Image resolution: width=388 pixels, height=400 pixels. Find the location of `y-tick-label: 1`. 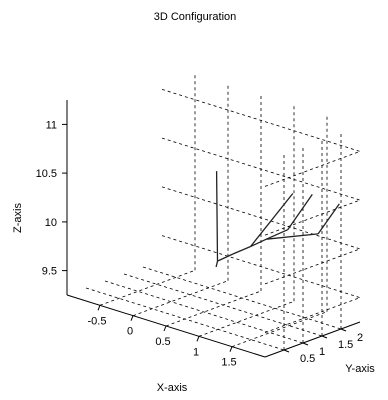

y-tick-label: 1 is located at coordinates (322, 352).